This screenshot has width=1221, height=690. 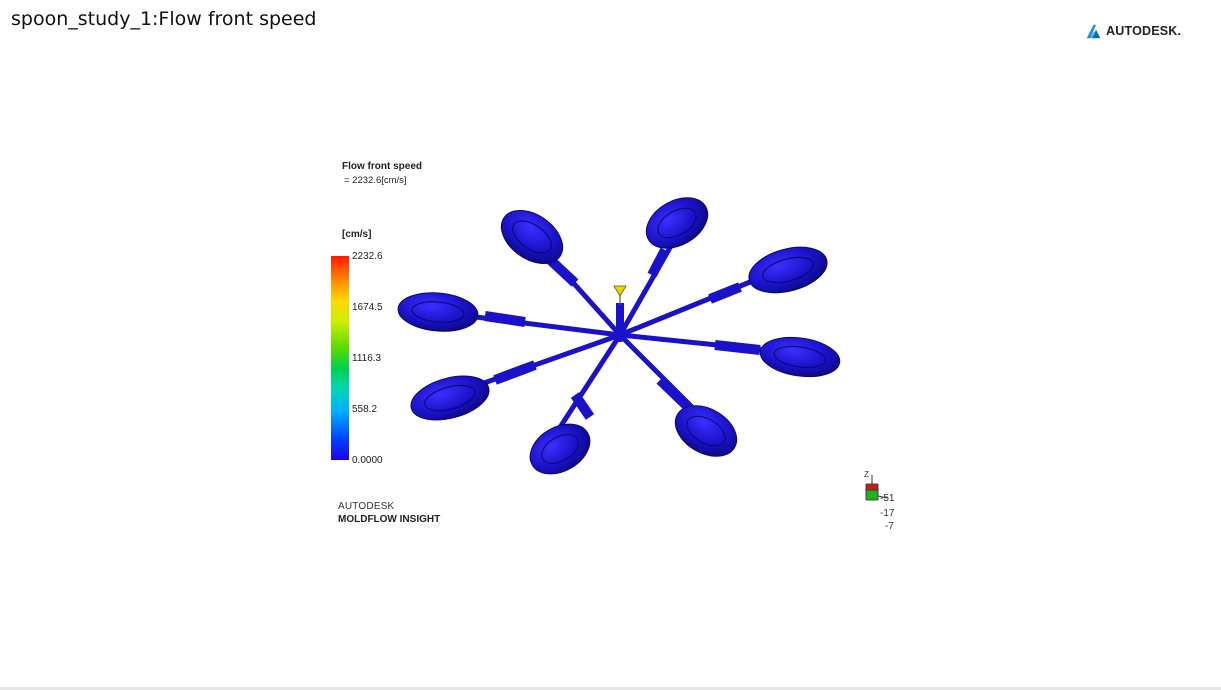 I want to click on sprue, so click(x=620, y=322).